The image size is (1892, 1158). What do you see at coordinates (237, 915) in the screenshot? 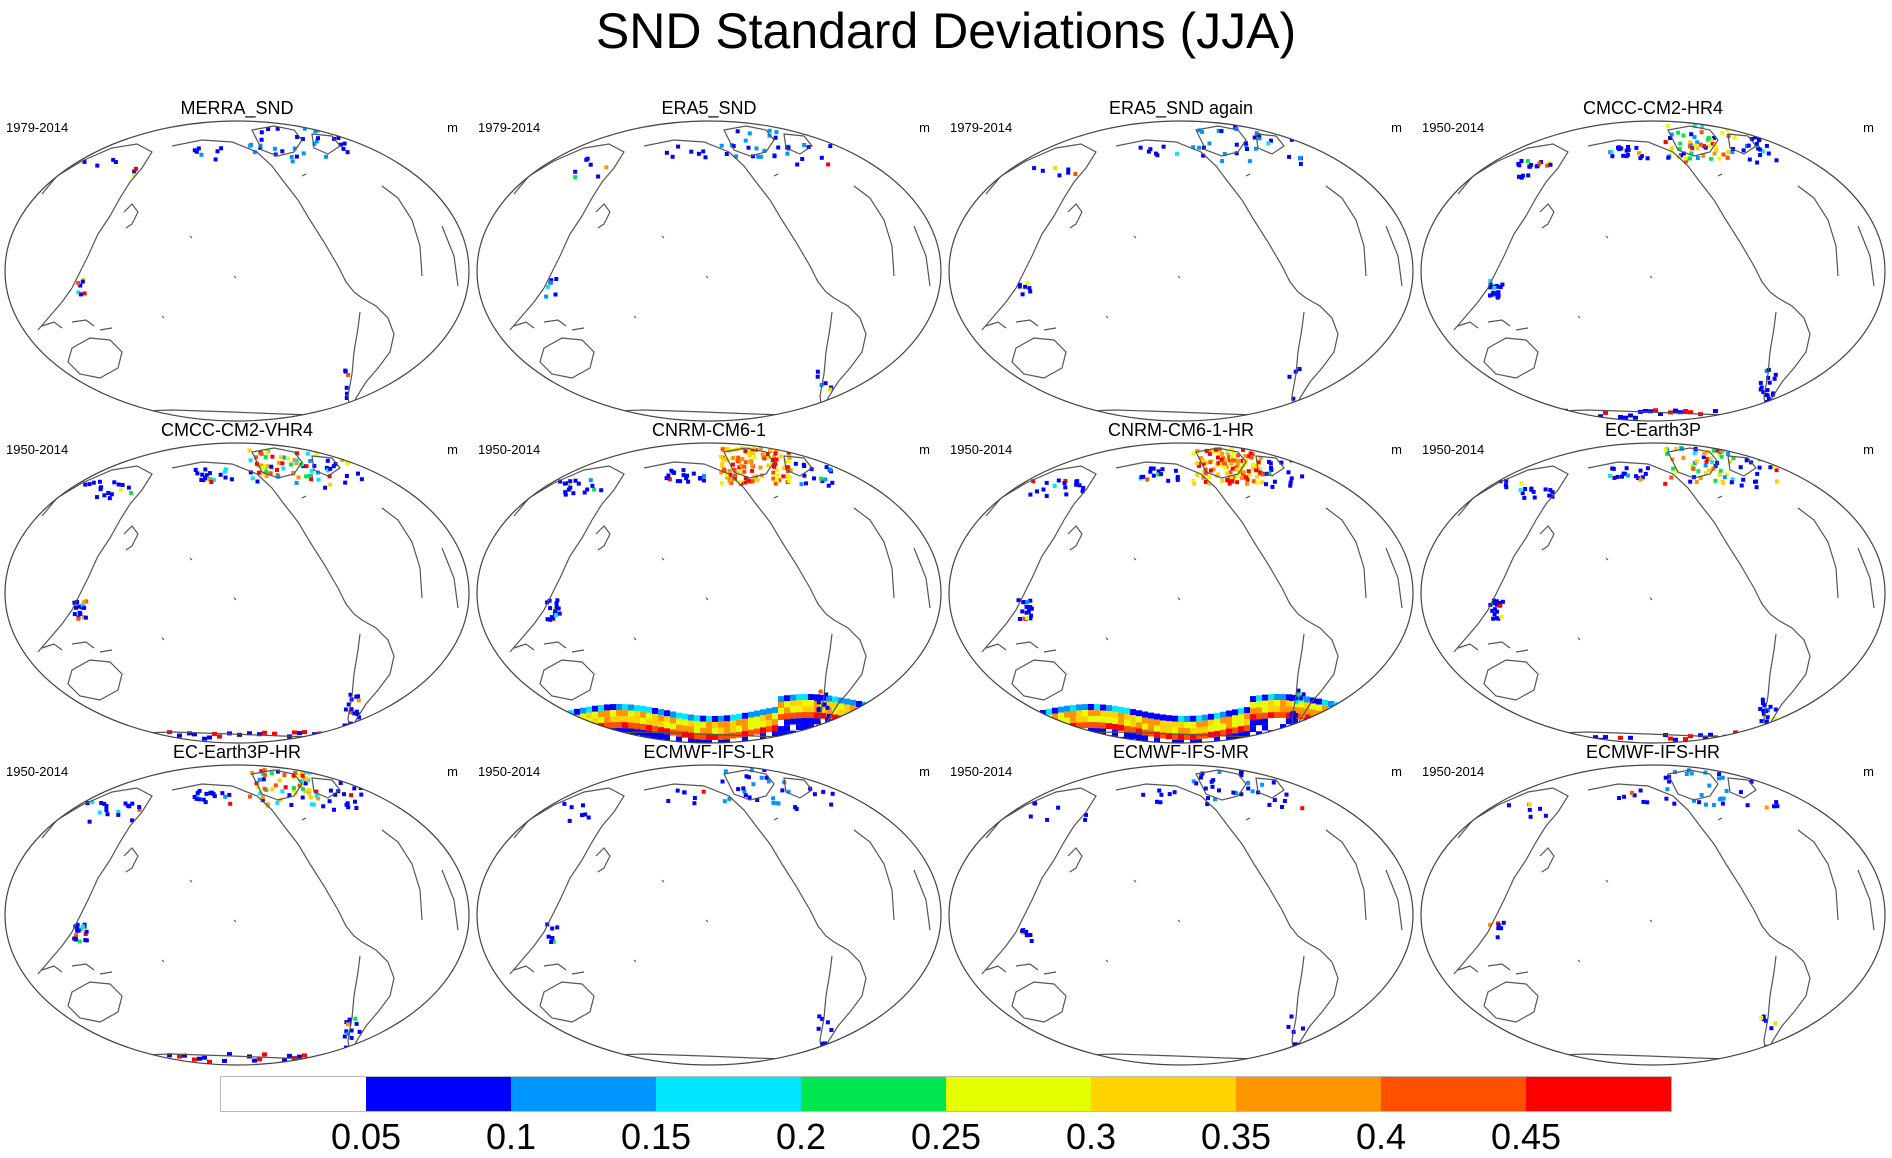
I see `map-plot` at bounding box center [237, 915].